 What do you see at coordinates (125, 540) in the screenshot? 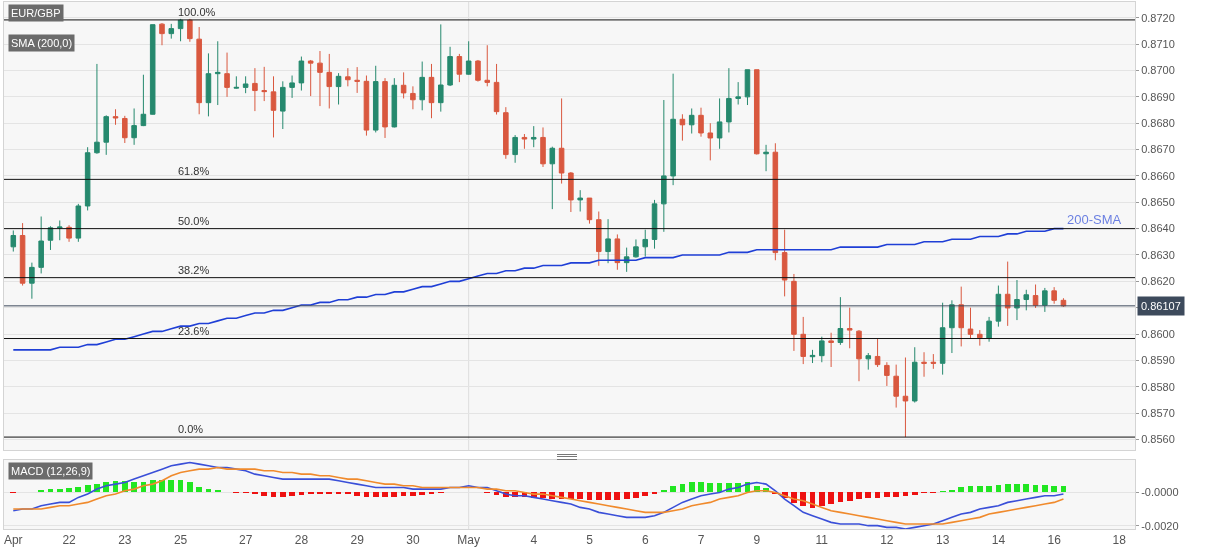
I see `x-tick-label: 23` at bounding box center [125, 540].